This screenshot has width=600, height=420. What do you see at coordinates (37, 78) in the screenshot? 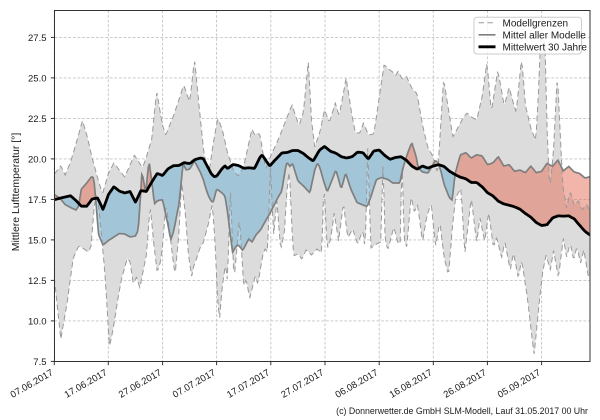
I see `svg-text: 25.0` at bounding box center [37, 78].